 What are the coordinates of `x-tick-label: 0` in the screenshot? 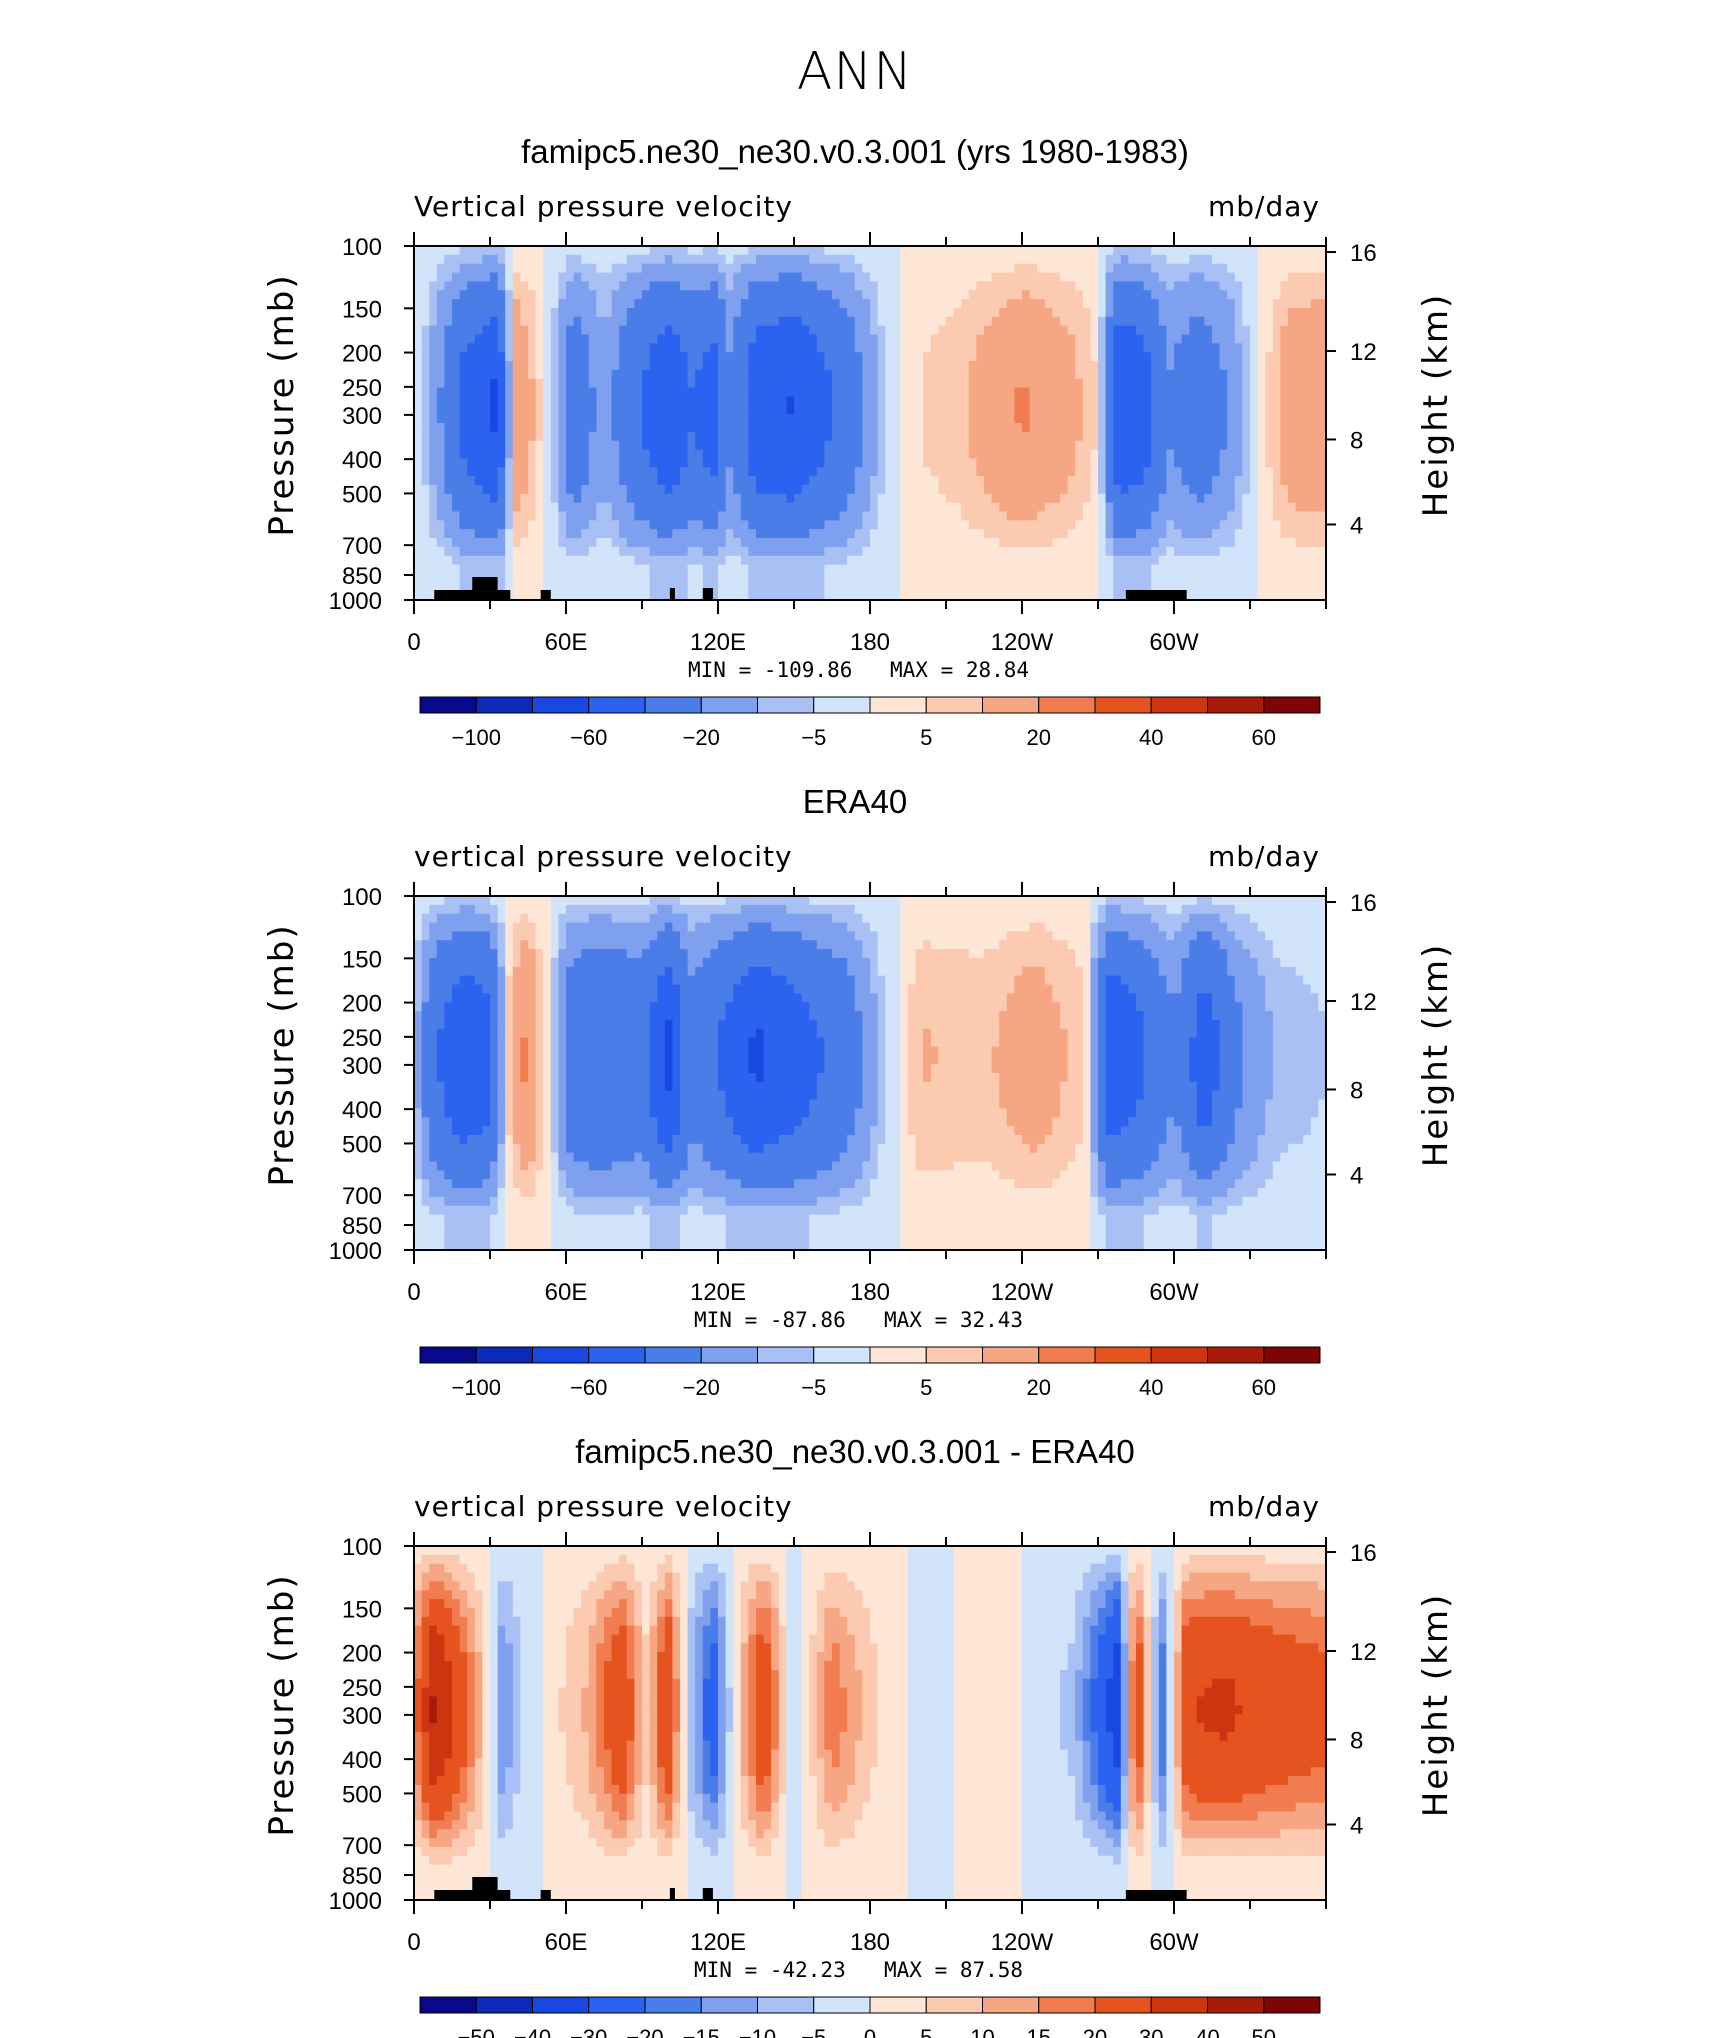 It's located at (413, 642).